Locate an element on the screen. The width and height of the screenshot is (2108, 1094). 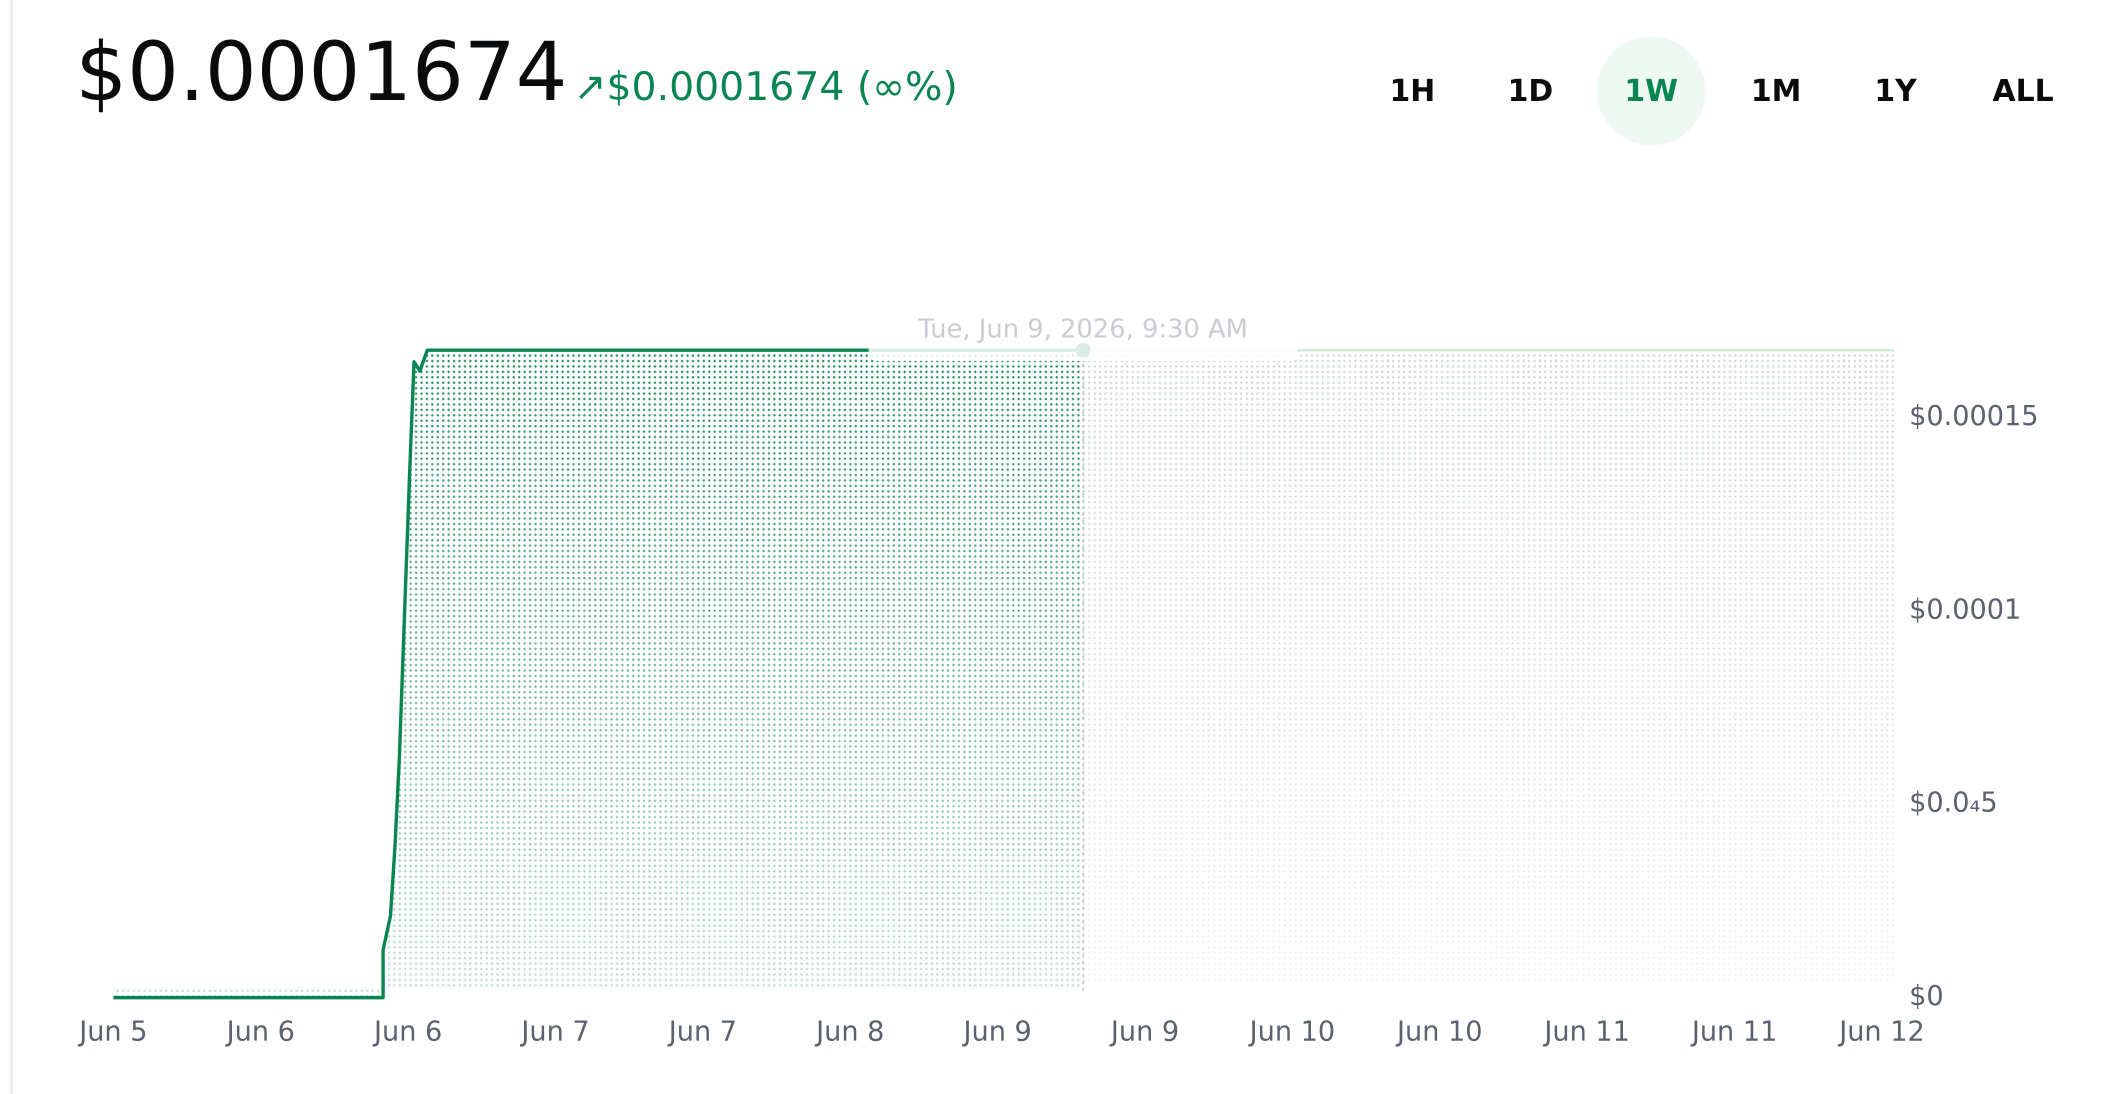
price-change: ↗$0.0001674 (∞%) is located at coordinates (766, 87).